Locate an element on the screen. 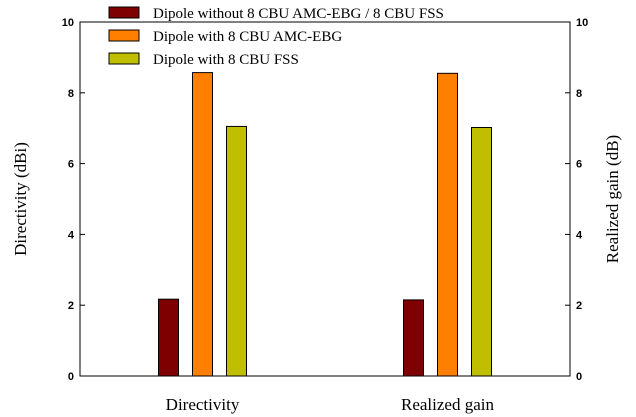 Image resolution: width=636 pixels, height=417 pixels. x-category-label: Directivity is located at coordinates (203, 404).